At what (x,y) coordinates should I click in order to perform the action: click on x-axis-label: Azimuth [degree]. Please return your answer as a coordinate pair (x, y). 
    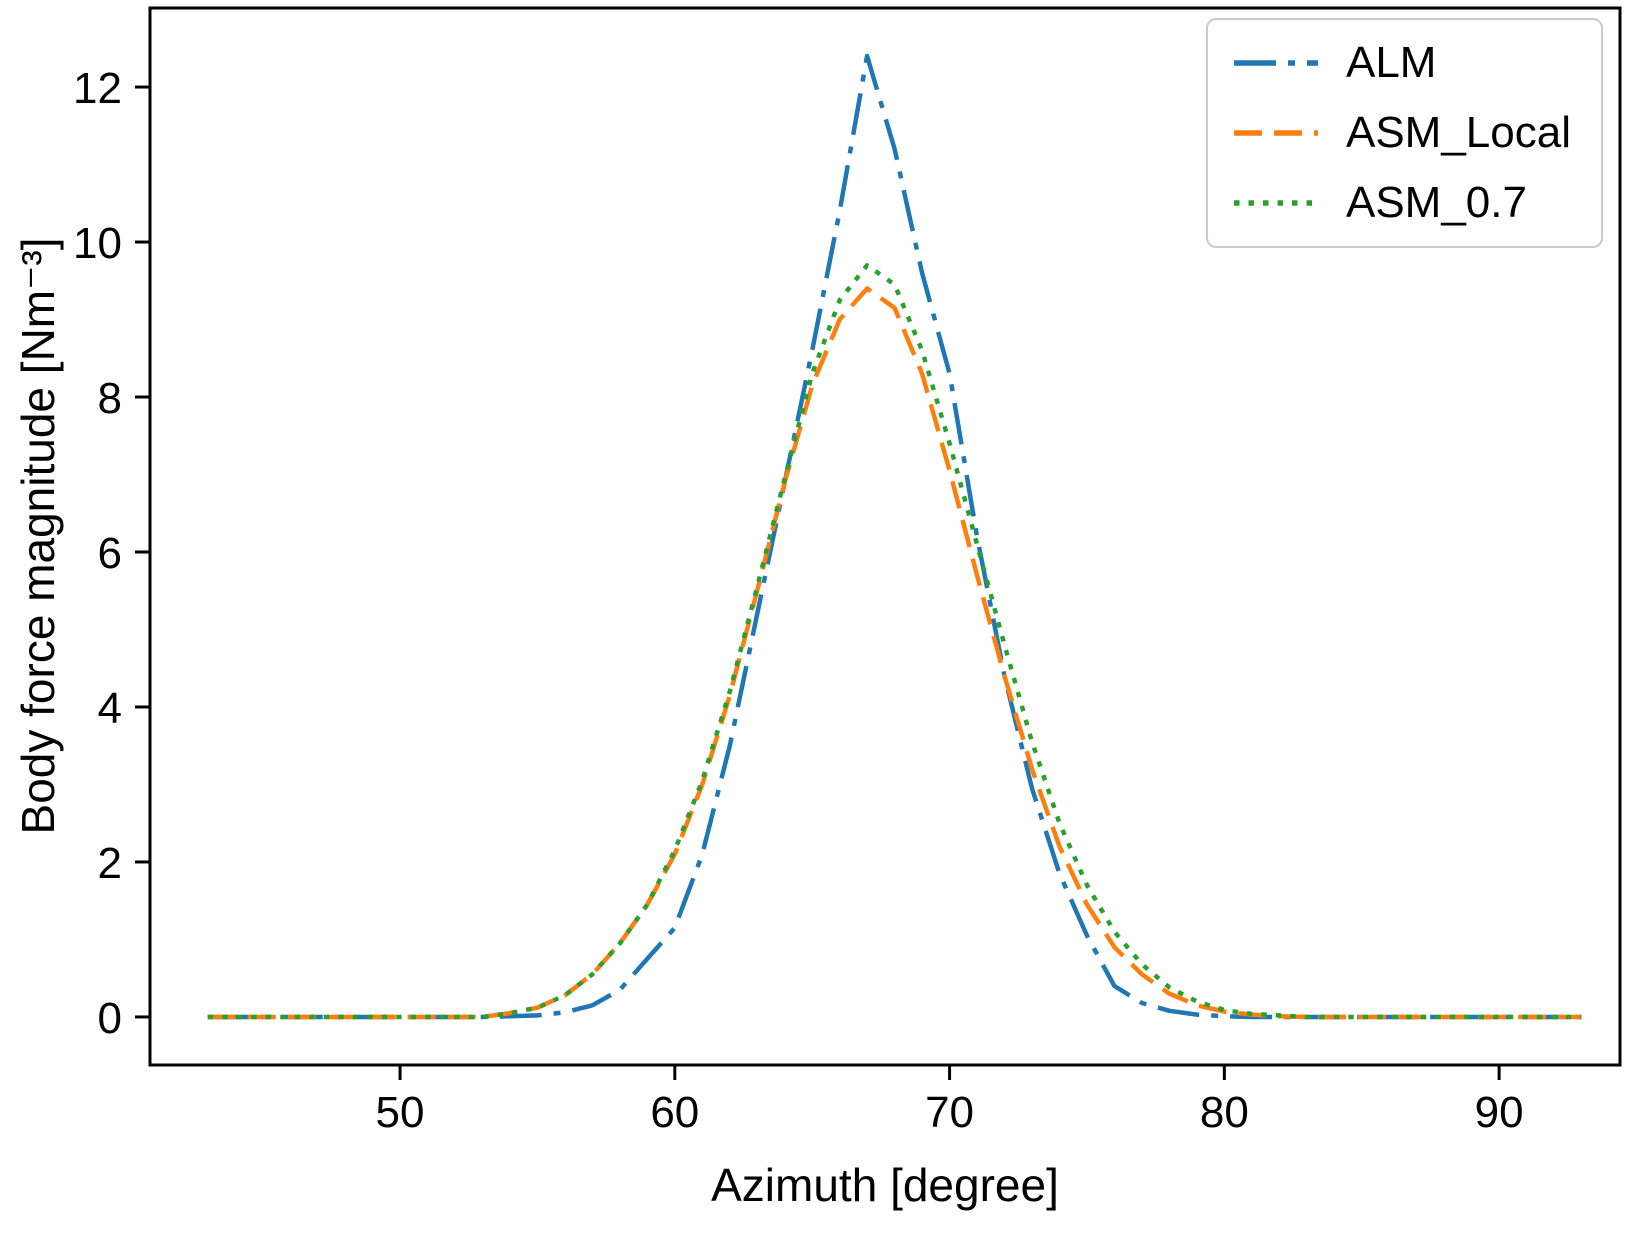
    Looking at the image, I should click on (885, 1185).